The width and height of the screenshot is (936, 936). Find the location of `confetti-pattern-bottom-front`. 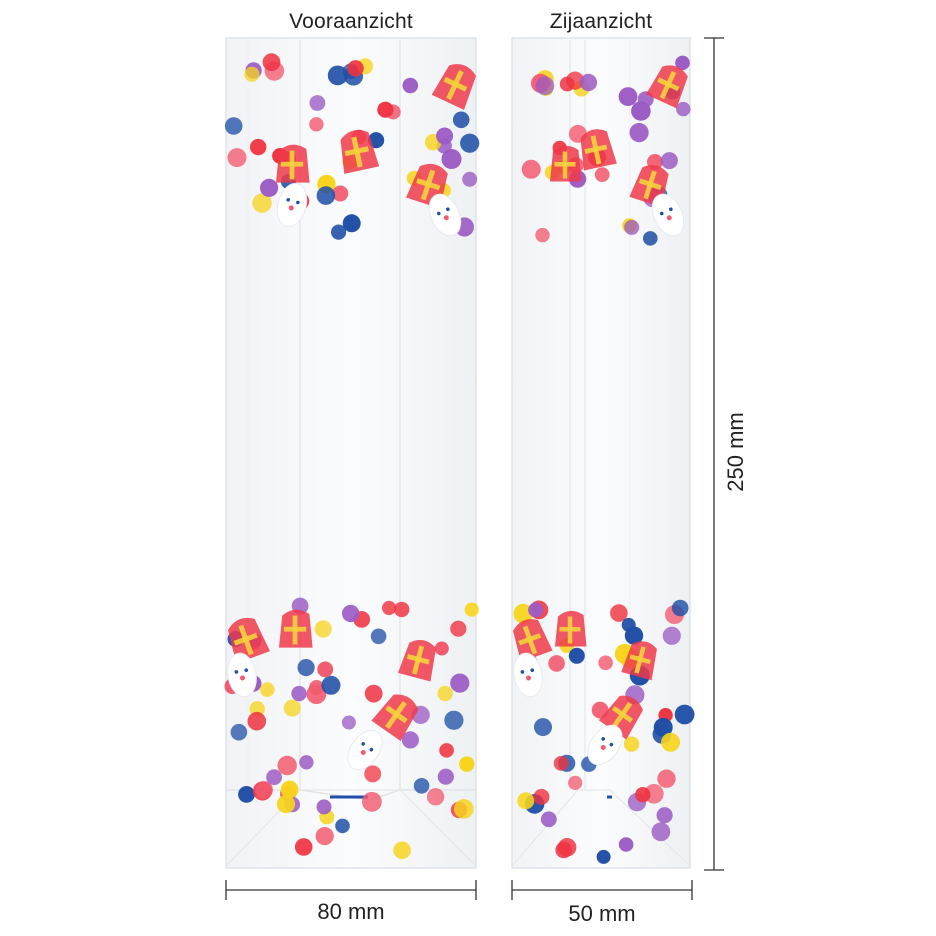

confetti-pattern-bottom-front is located at coordinates (351, 728).